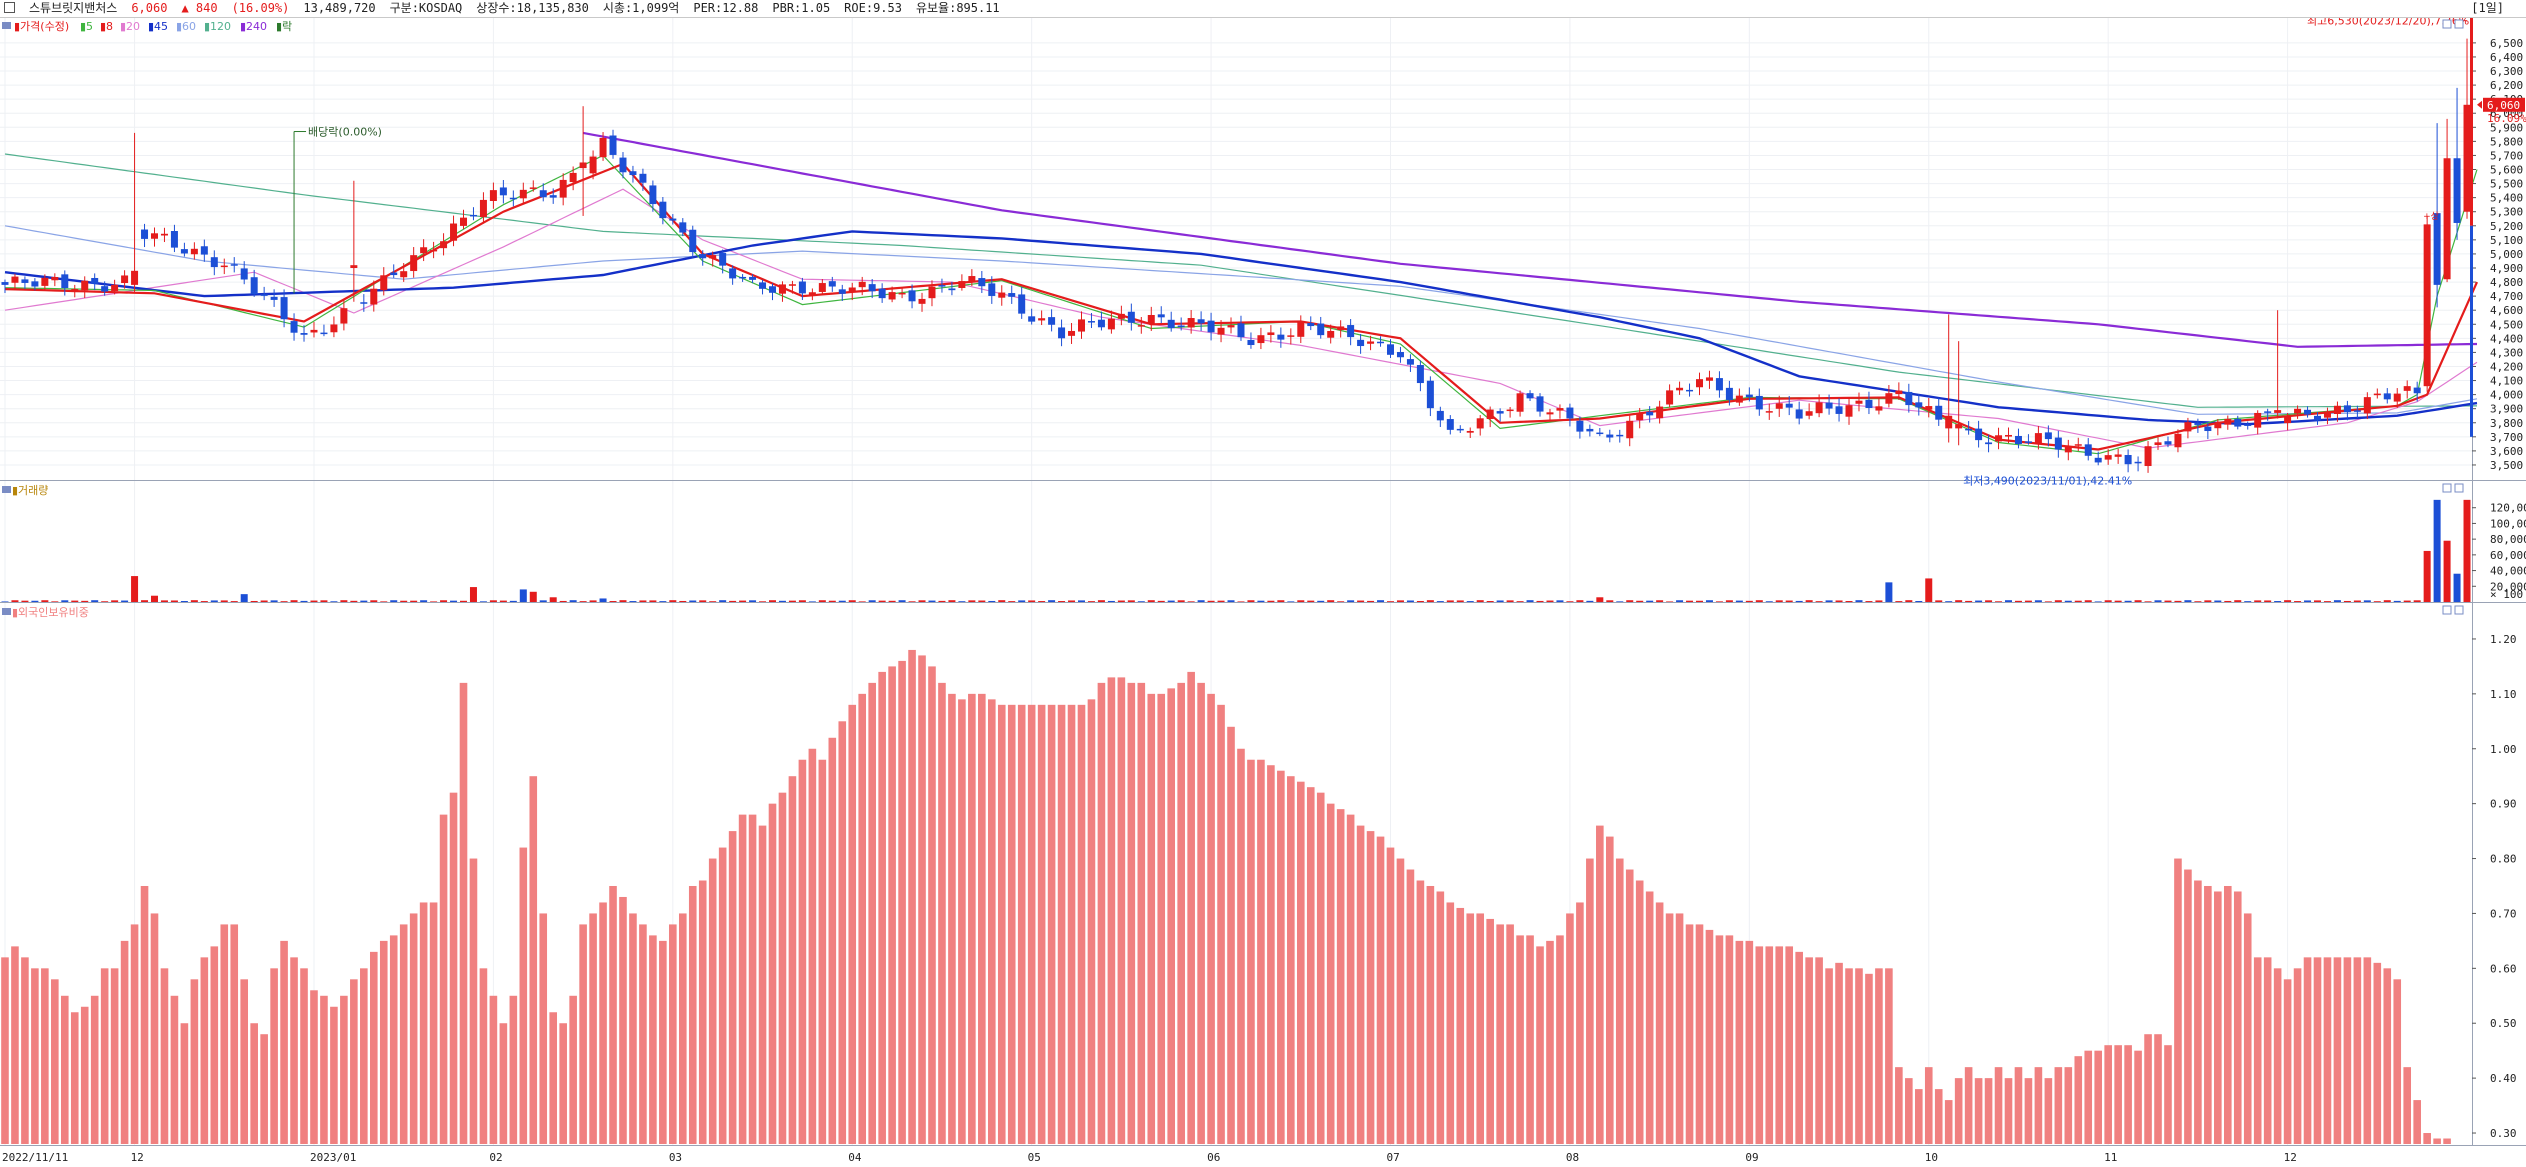 The width and height of the screenshot is (2526, 1167). What do you see at coordinates (217, 26) in the screenshot?
I see `ma-legend-item: ▮120` at bounding box center [217, 26].